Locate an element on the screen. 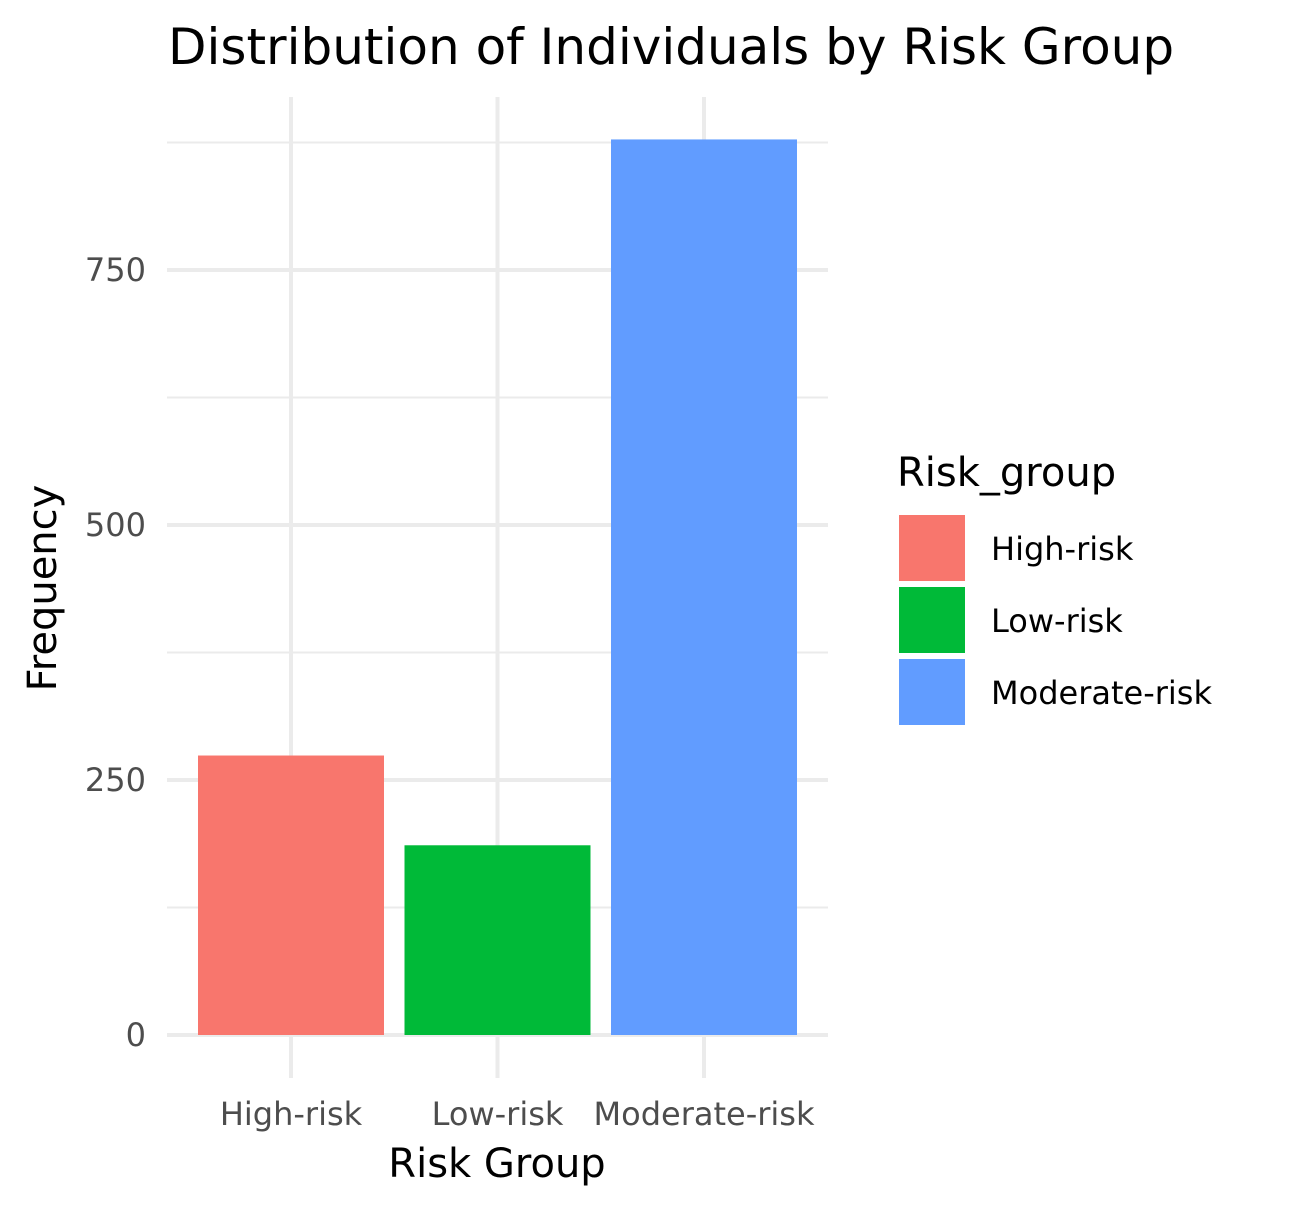 This screenshot has width=1290, height=1209. bar-moderate-risk is located at coordinates (704, 587).